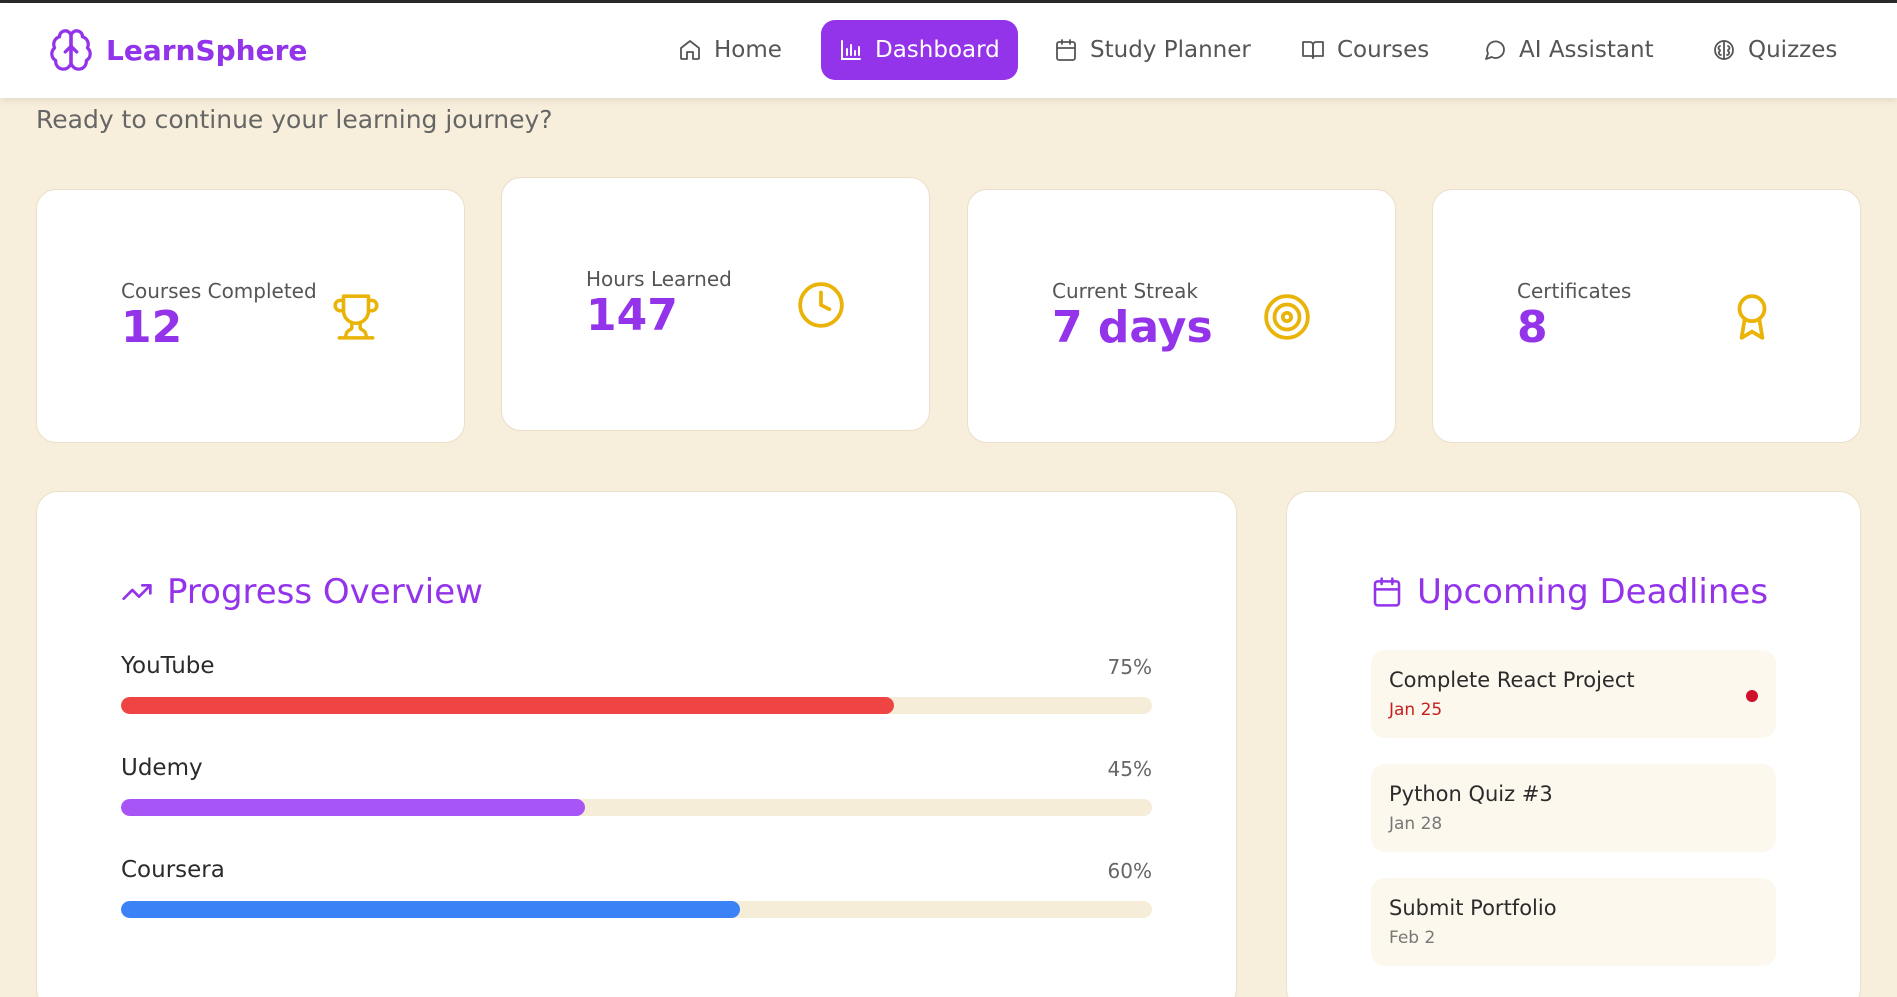  What do you see at coordinates (1287, 317) in the screenshot?
I see `target-icon` at bounding box center [1287, 317].